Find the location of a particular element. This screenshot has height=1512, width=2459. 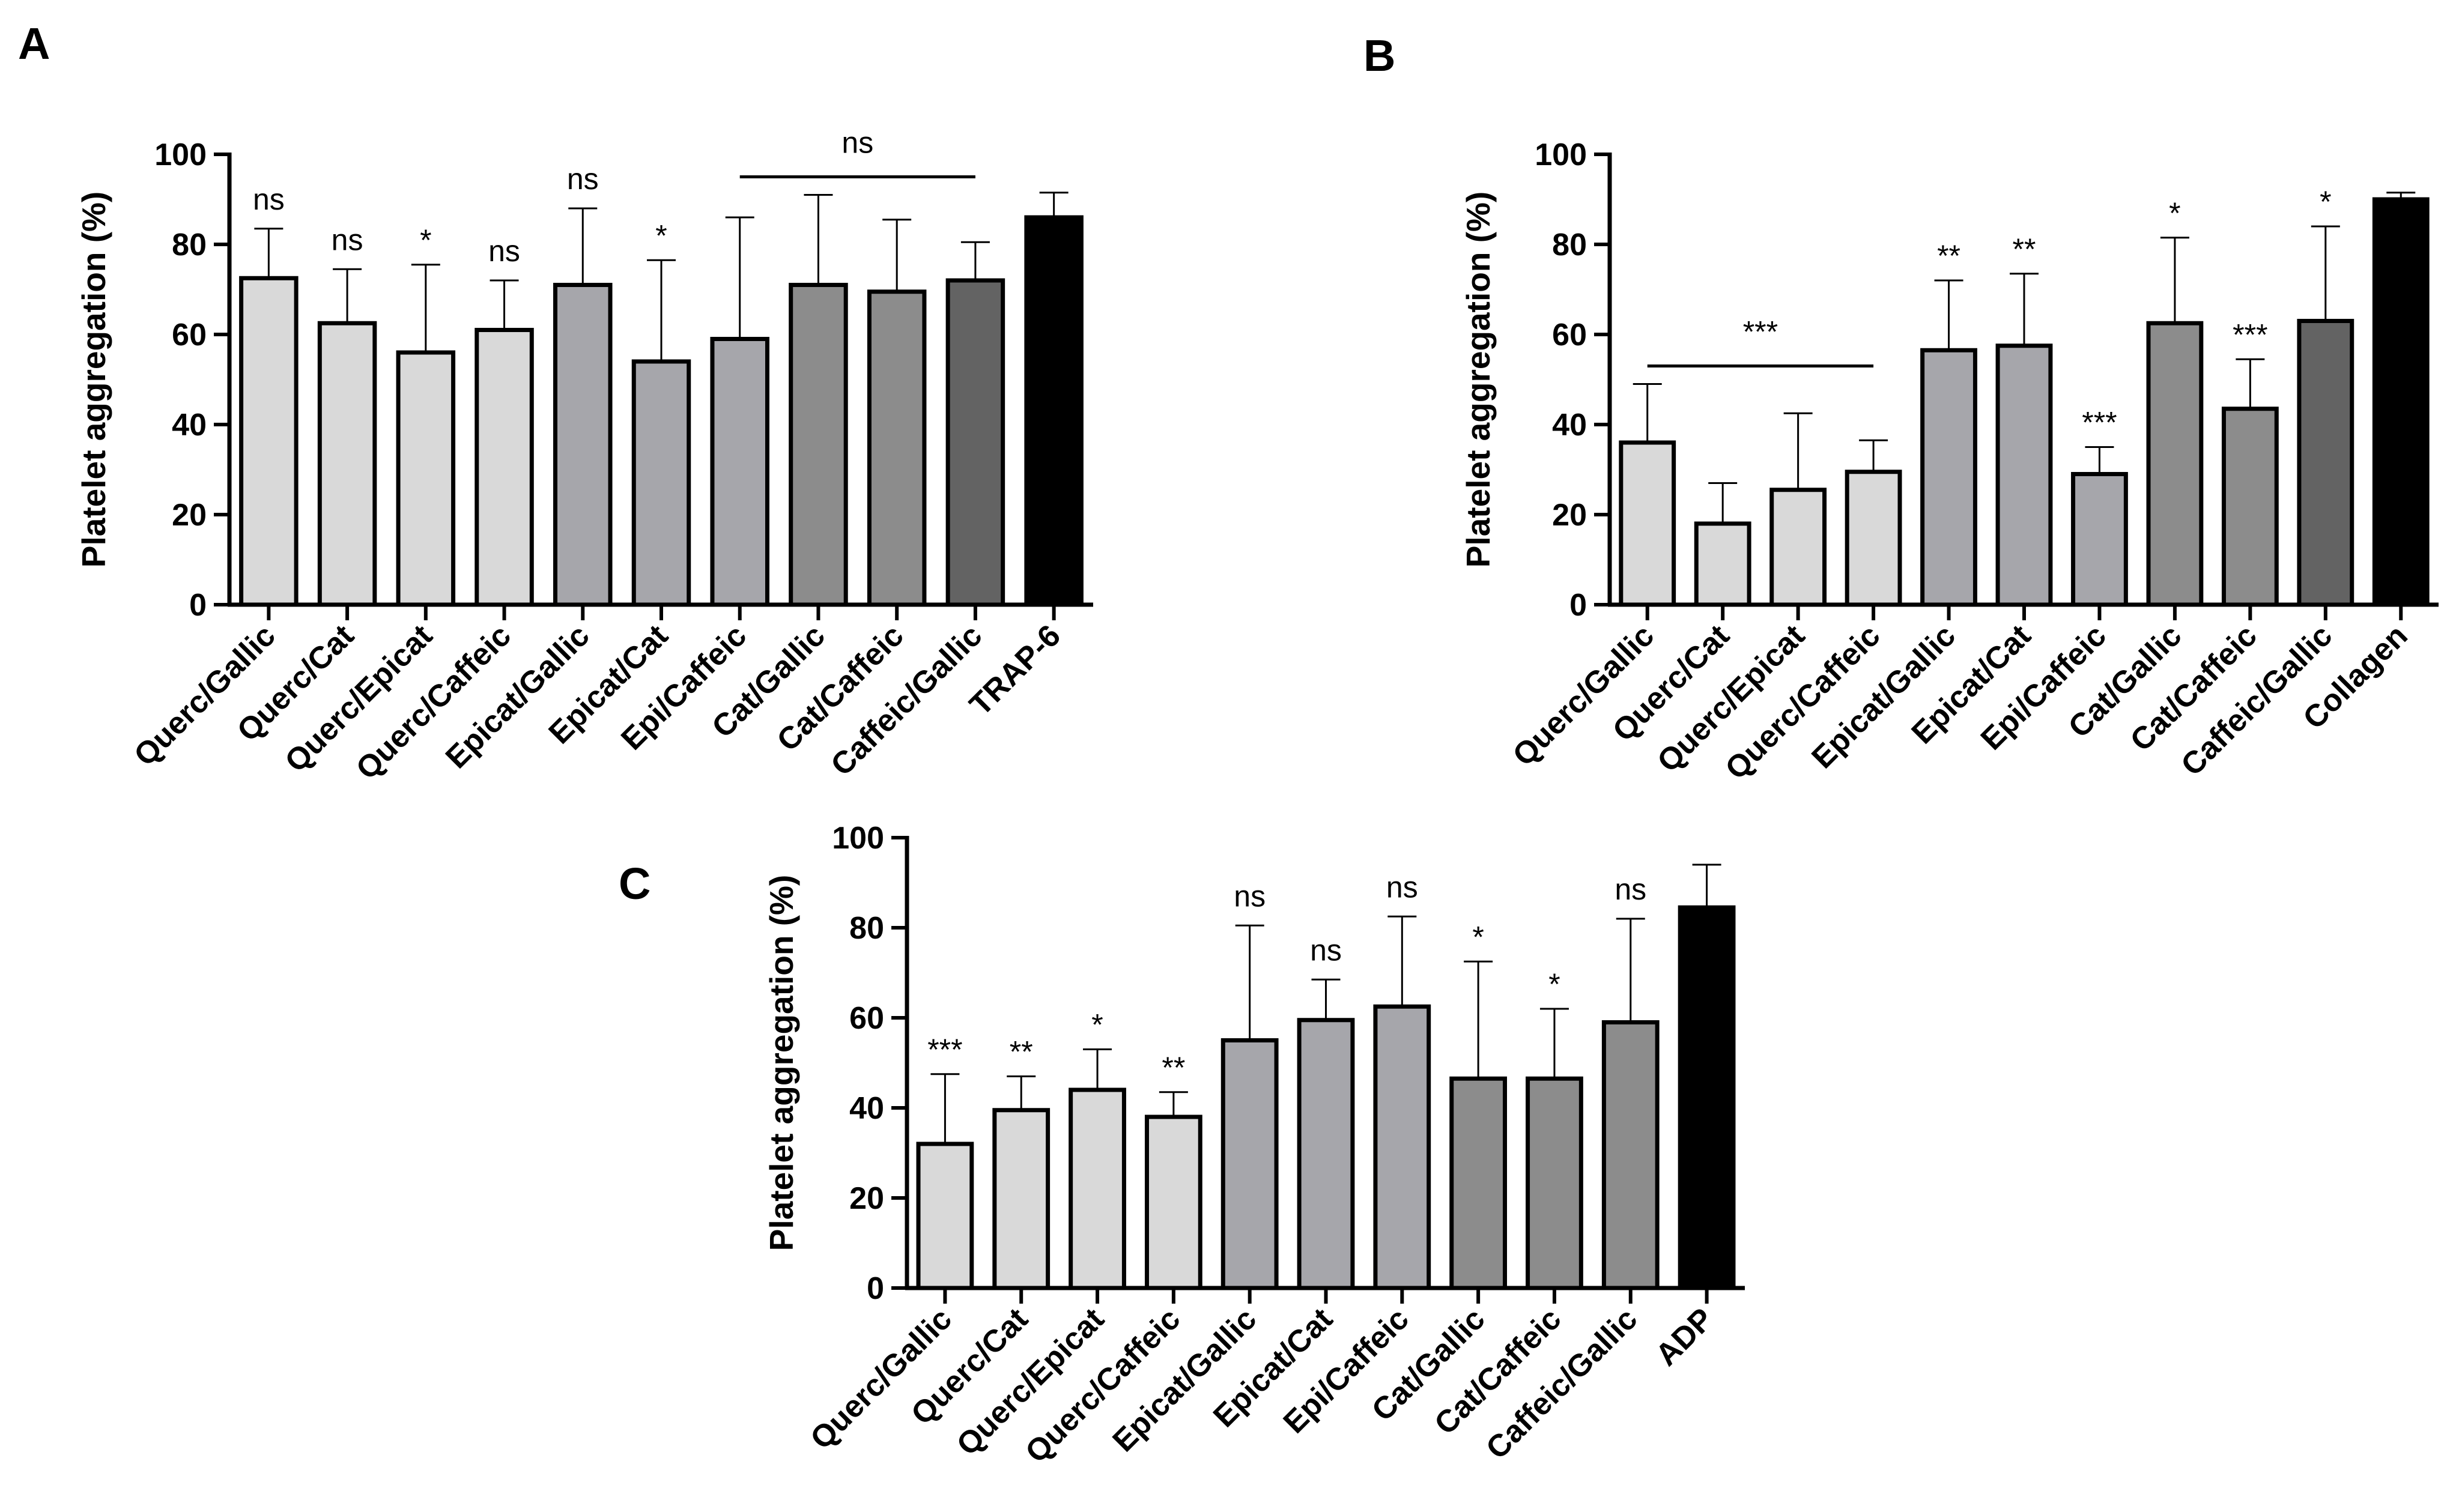

group-significance-label: *** is located at coordinates (1761, 332).